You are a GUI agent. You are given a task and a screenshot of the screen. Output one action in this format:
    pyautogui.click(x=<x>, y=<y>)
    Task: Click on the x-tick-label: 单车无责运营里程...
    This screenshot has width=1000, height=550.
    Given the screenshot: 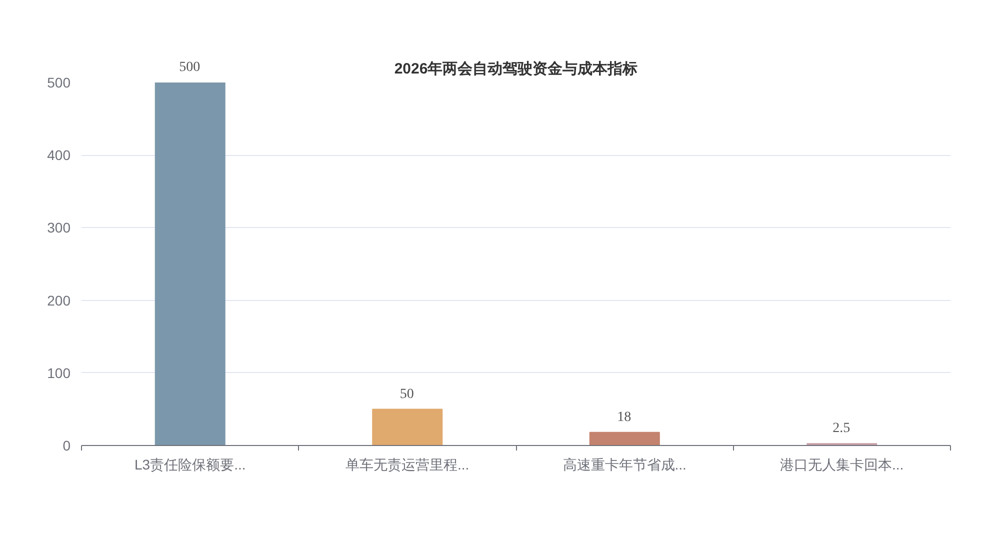 What is the action you would take?
    pyautogui.click(x=408, y=464)
    